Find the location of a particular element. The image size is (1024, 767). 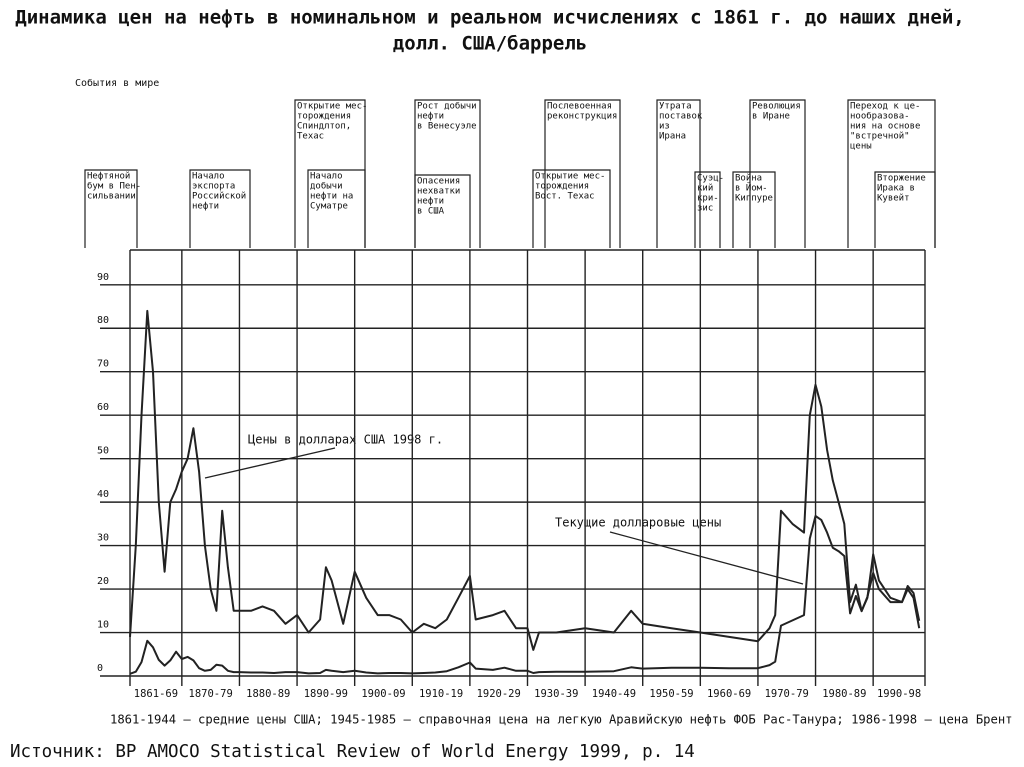

event-text: Техас is located at coordinates (310, 137).